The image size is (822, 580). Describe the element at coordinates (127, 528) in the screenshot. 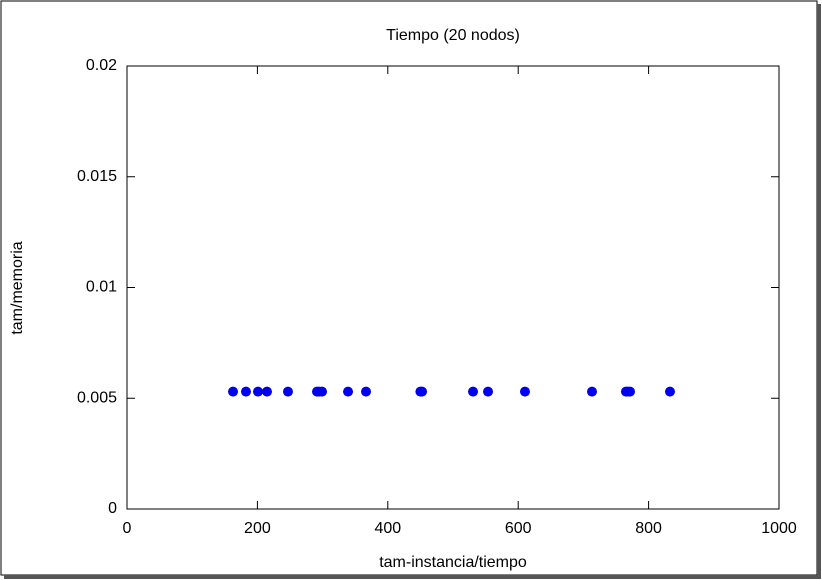

I see `x-tick-label: 0` at that location.